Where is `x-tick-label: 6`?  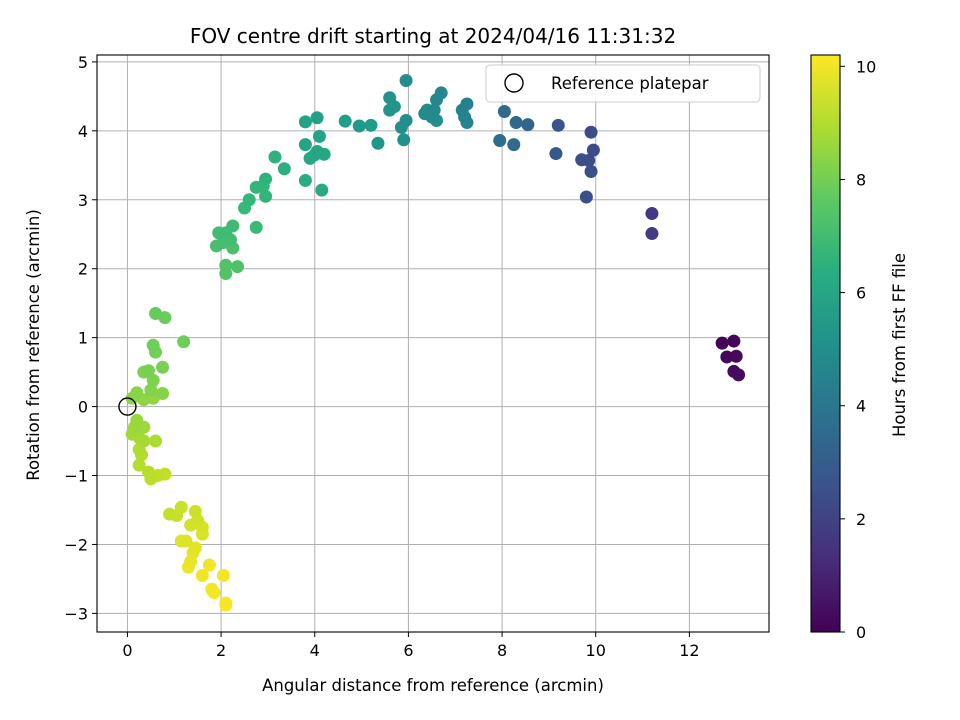 x-tick-label: 6 is located at coordinates (408, 650).